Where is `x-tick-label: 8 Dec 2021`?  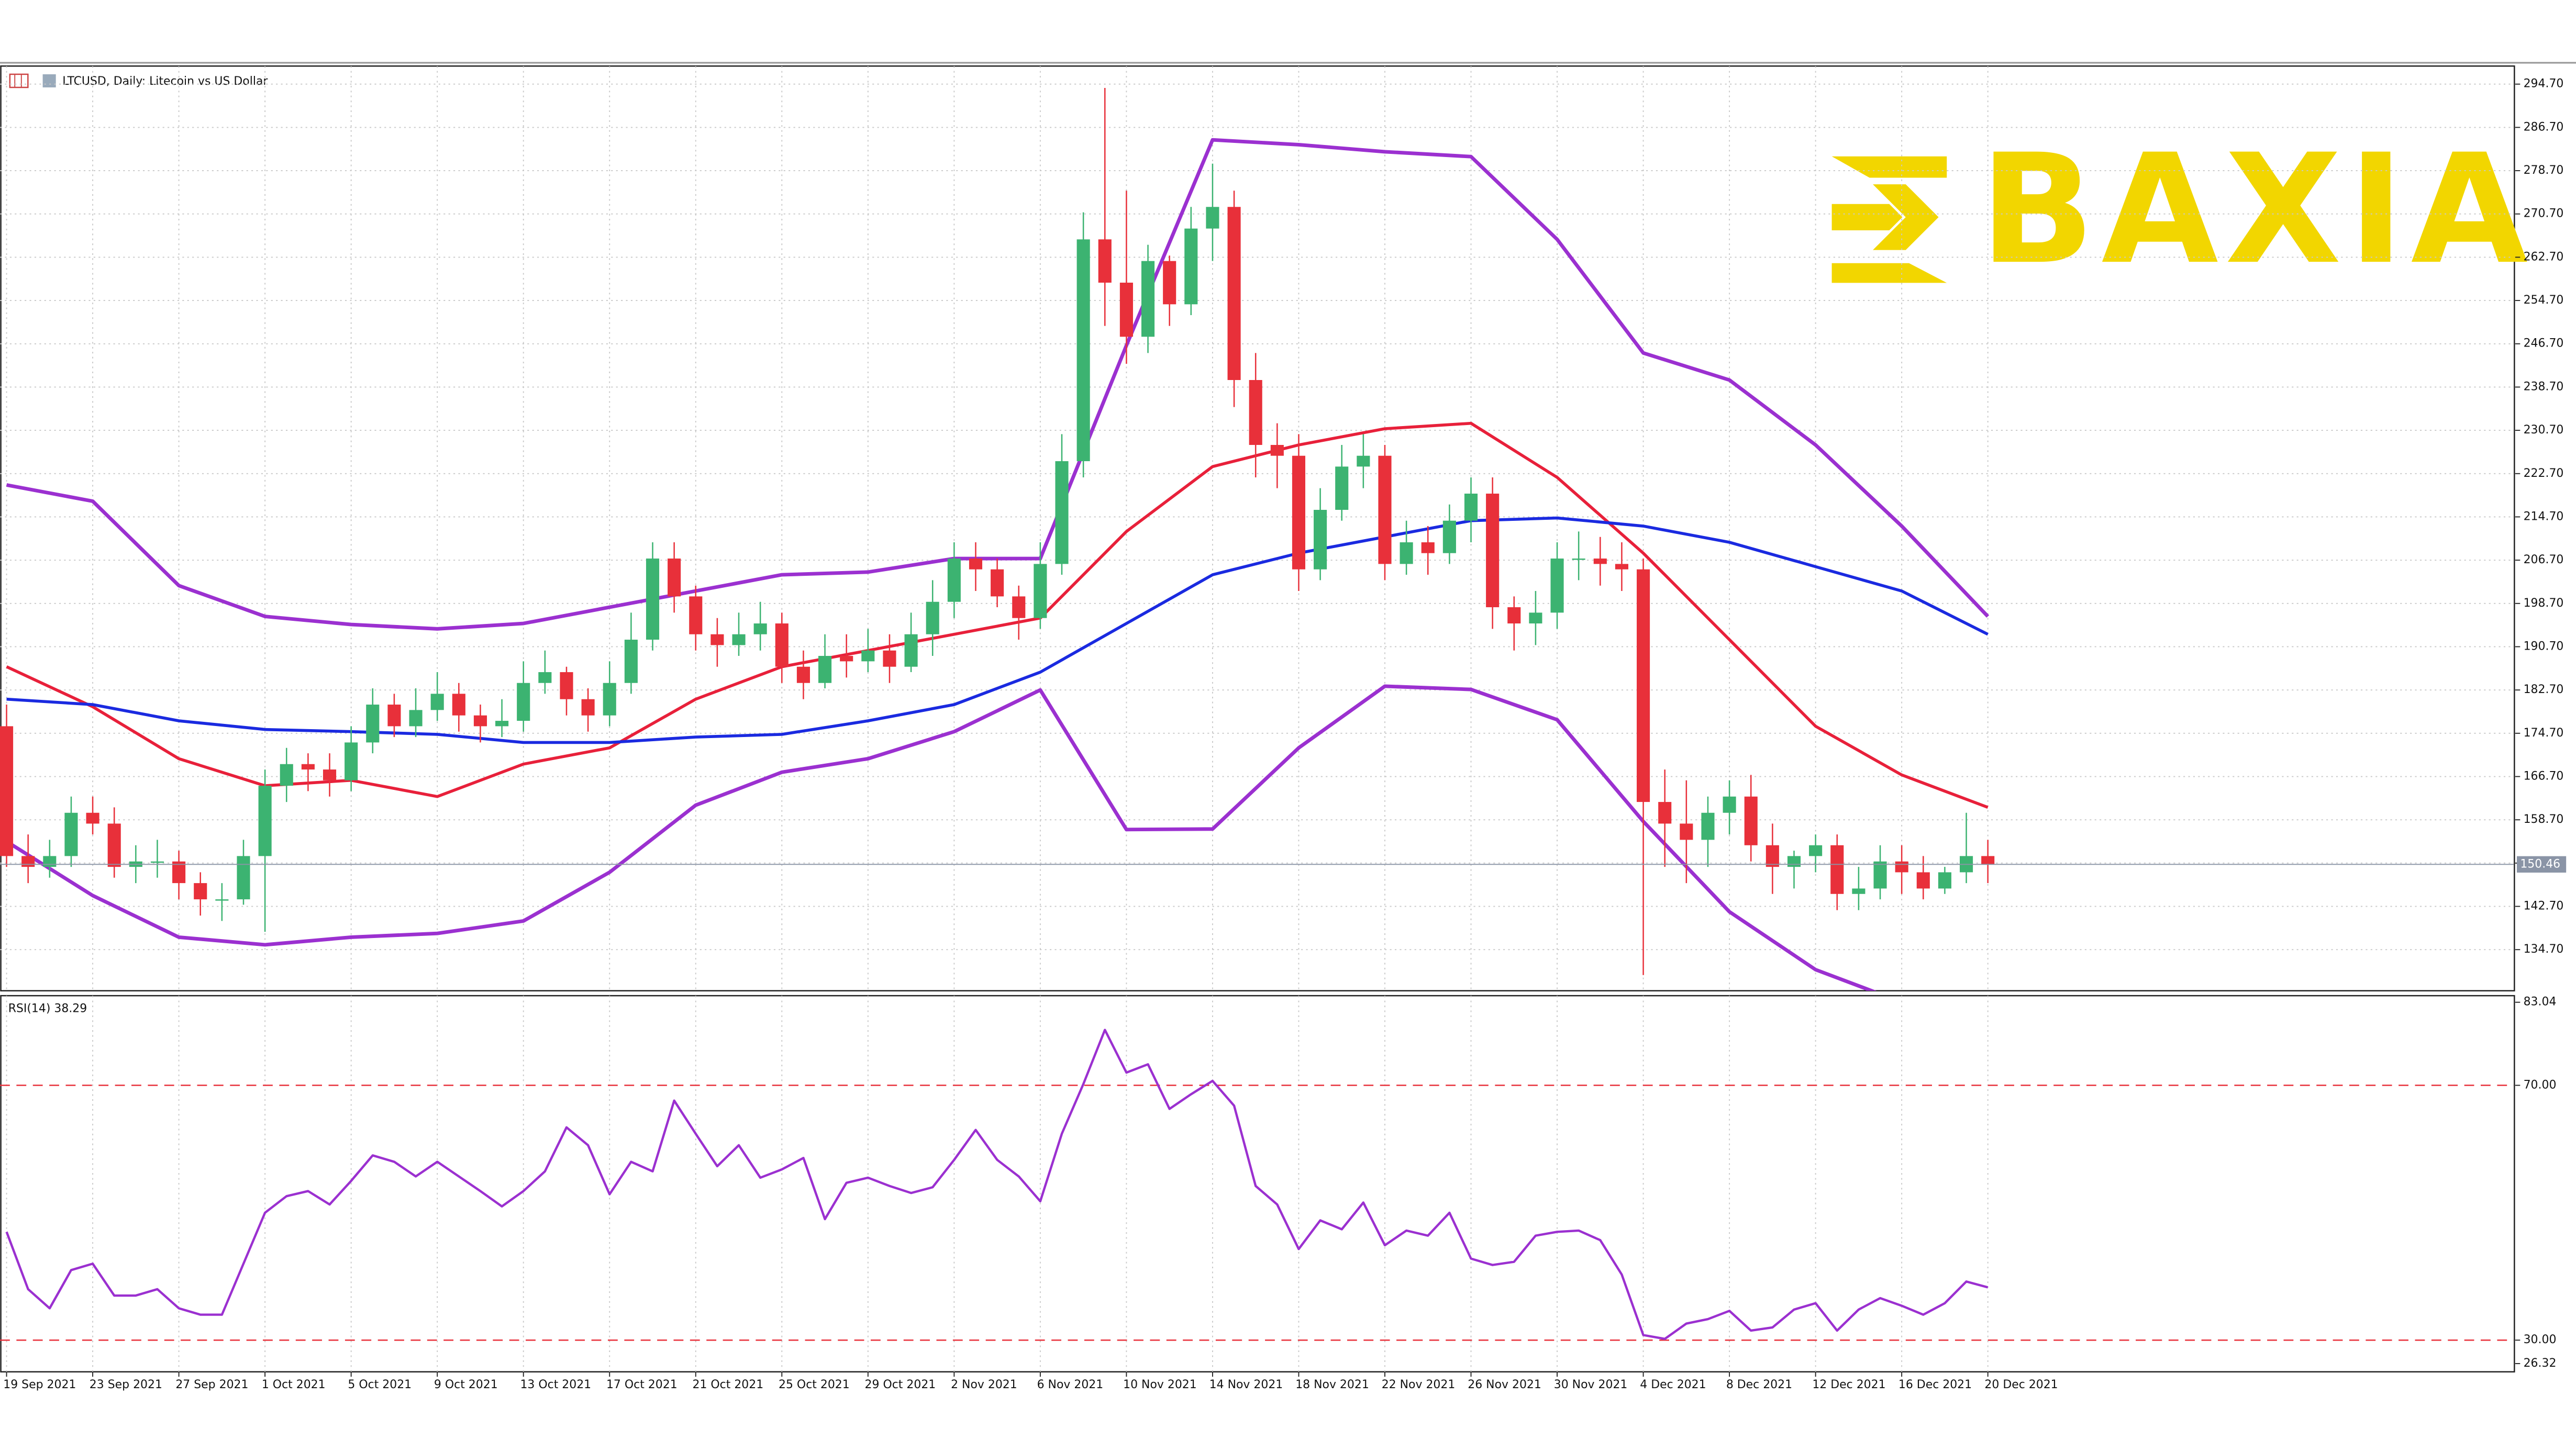
x-tick-label: 8 Dec 2021 is located at coordinates (1759, 1385).